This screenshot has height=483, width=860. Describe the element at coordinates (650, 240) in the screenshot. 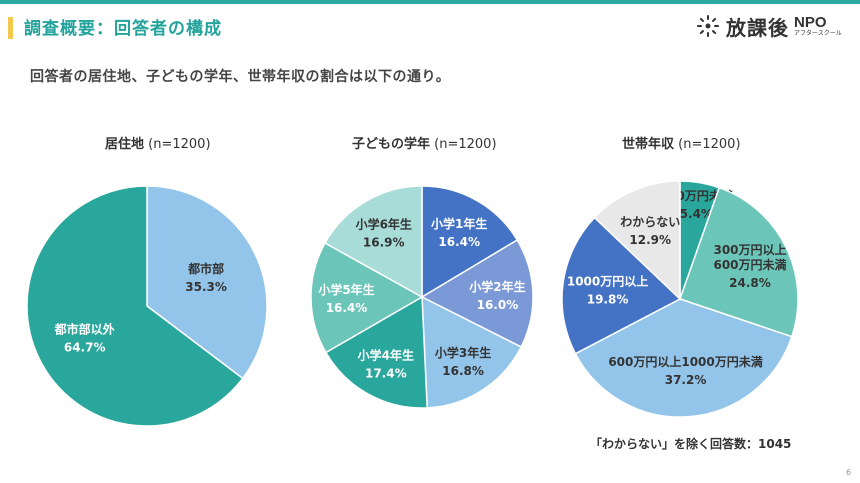

I see `slice-value-label: 12.9%` at that location.